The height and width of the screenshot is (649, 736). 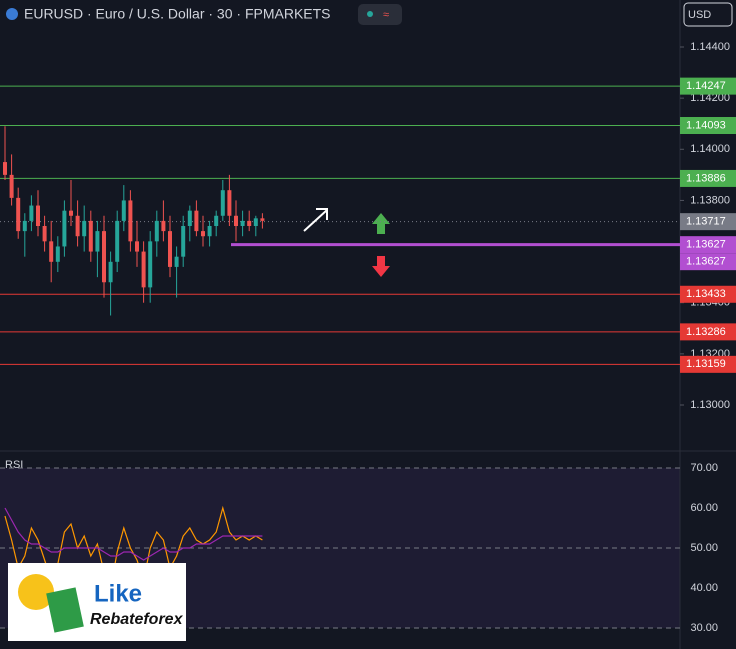 I want to click on status-icon: ≈, so click(x=386, y=15).